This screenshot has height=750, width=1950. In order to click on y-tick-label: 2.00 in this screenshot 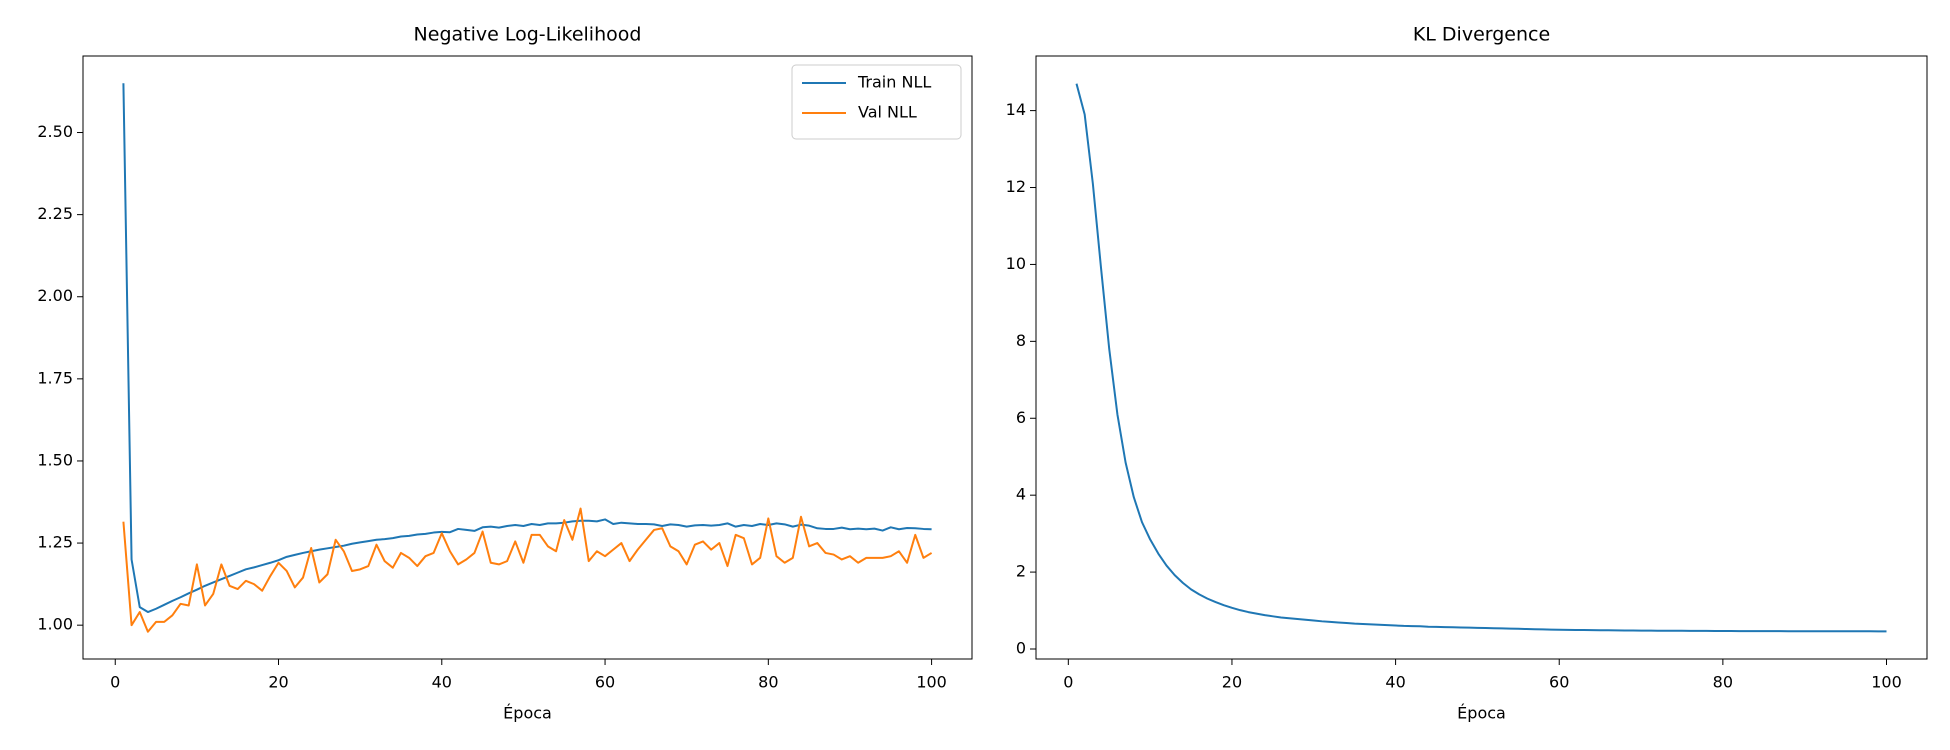, I will do `click(55, 295)`.